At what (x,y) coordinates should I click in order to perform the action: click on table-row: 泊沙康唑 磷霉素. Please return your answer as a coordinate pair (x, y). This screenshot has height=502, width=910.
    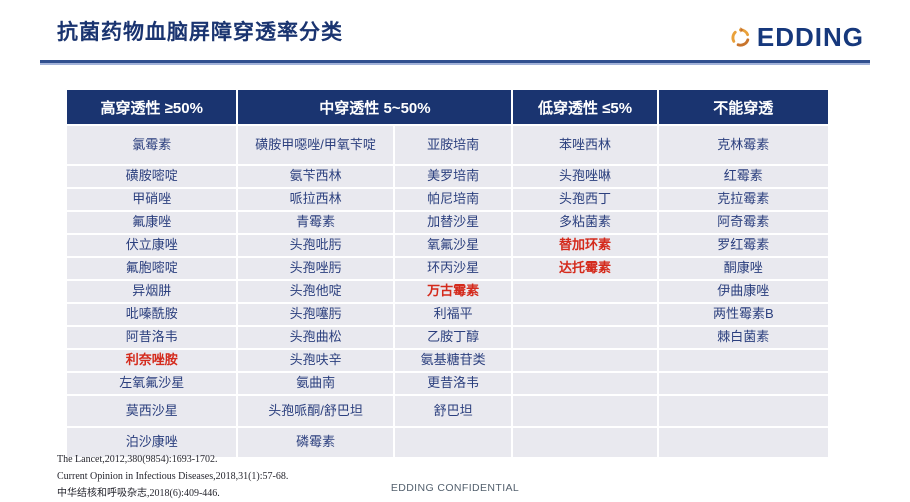
    Looking at the image, I should click on (447, 442).